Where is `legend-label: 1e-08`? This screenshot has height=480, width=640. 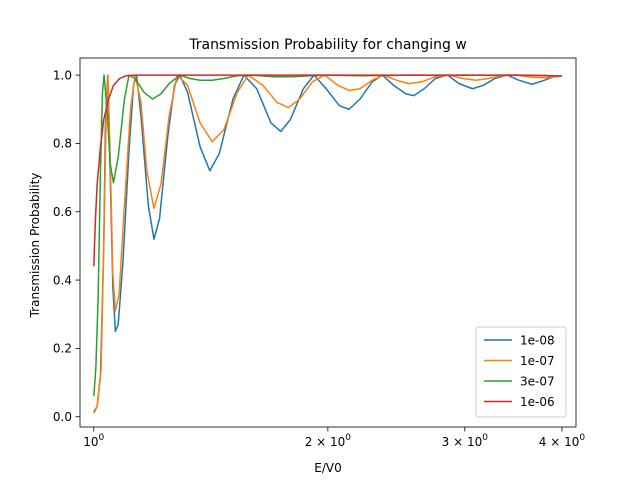 legend-label: 1e-08 is located at coordinates (537, 340).